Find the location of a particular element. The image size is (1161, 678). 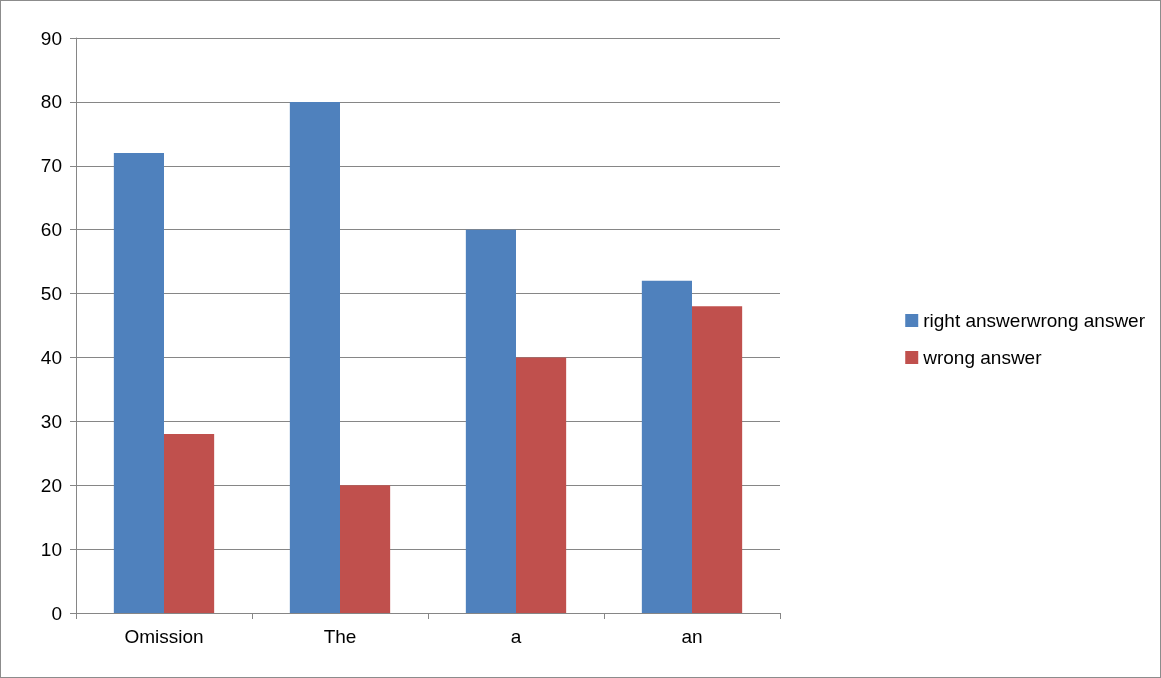

y-tick-label: 90 is located at coordinates (51, 38).